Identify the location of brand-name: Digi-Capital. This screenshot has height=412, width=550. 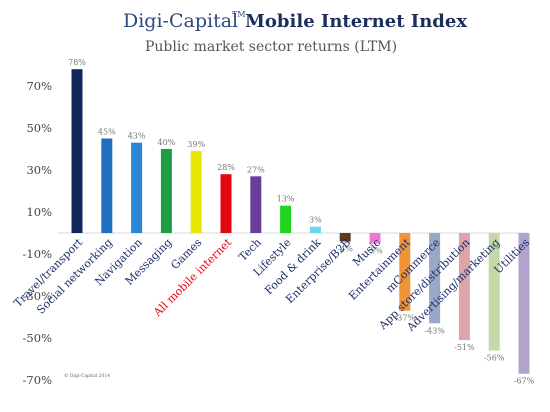
(180, 21).